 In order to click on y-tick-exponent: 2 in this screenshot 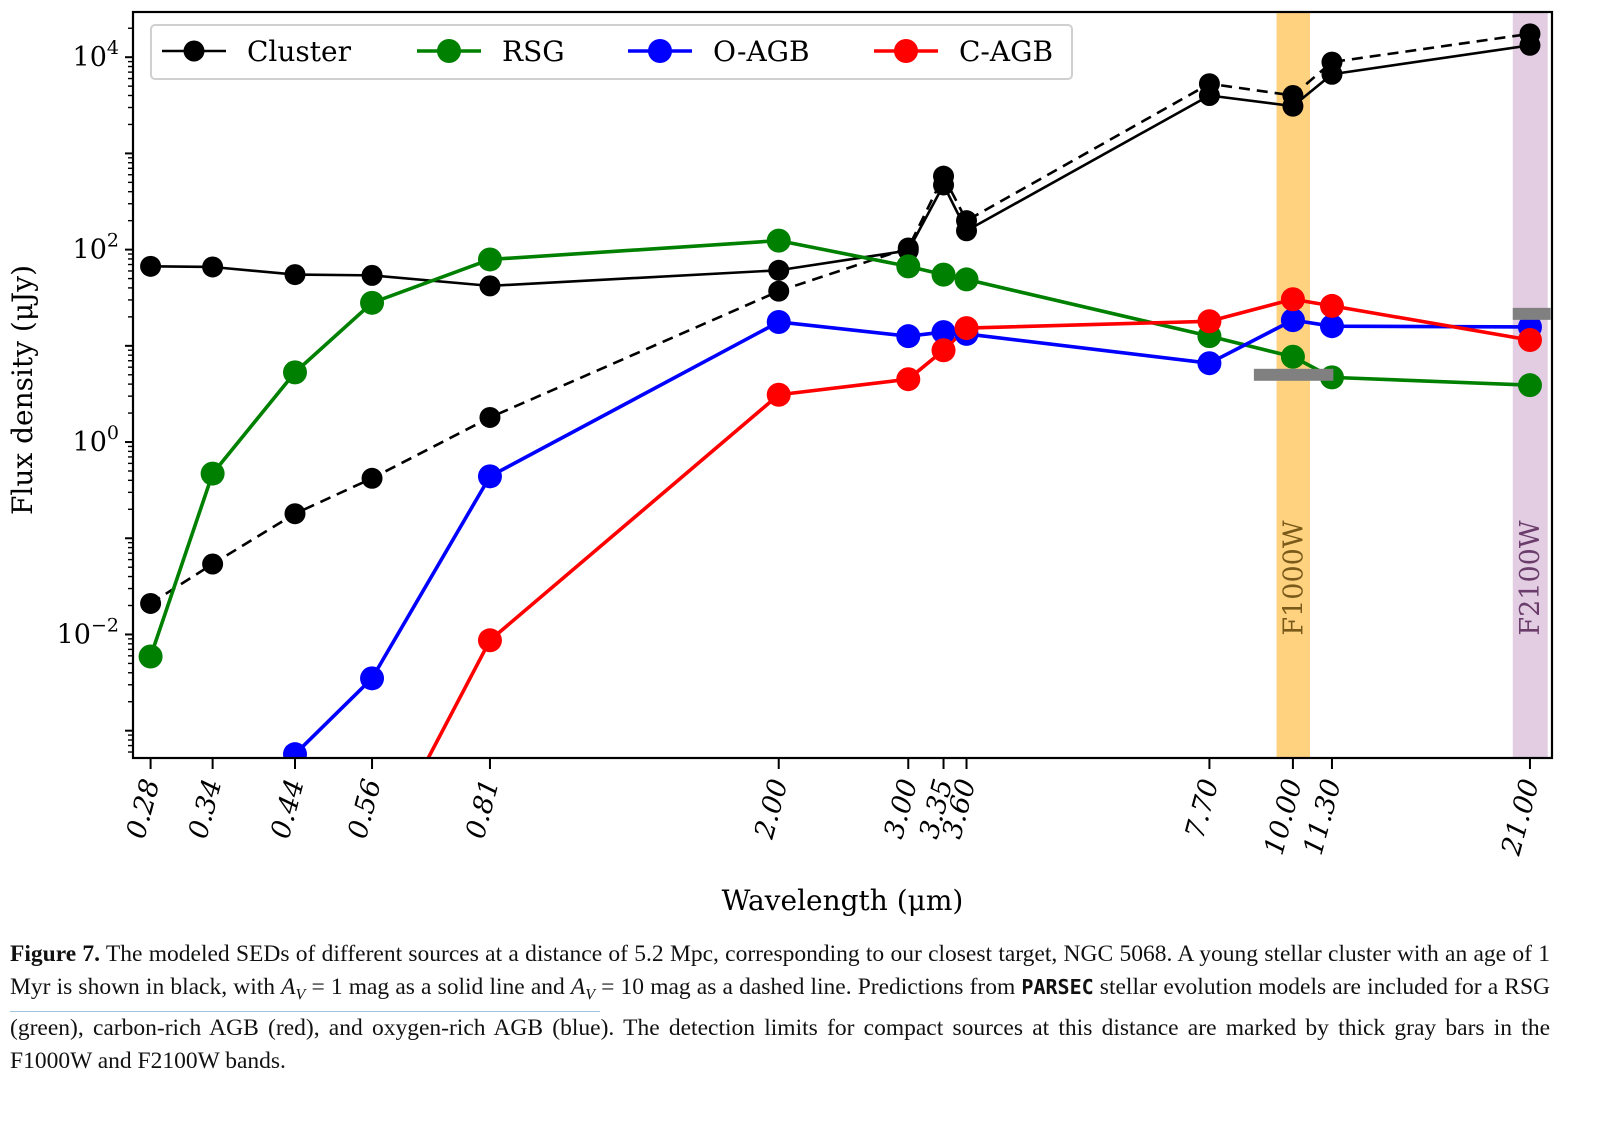, I will do `click(113, 241)`.